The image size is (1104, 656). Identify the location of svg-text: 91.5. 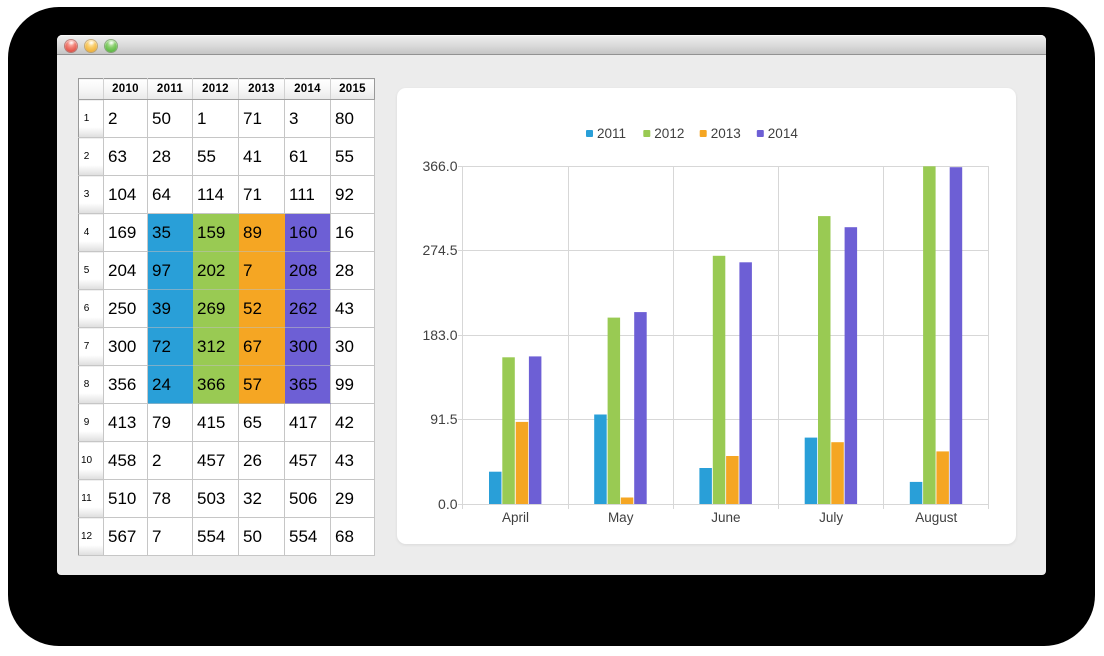
(443, 419).